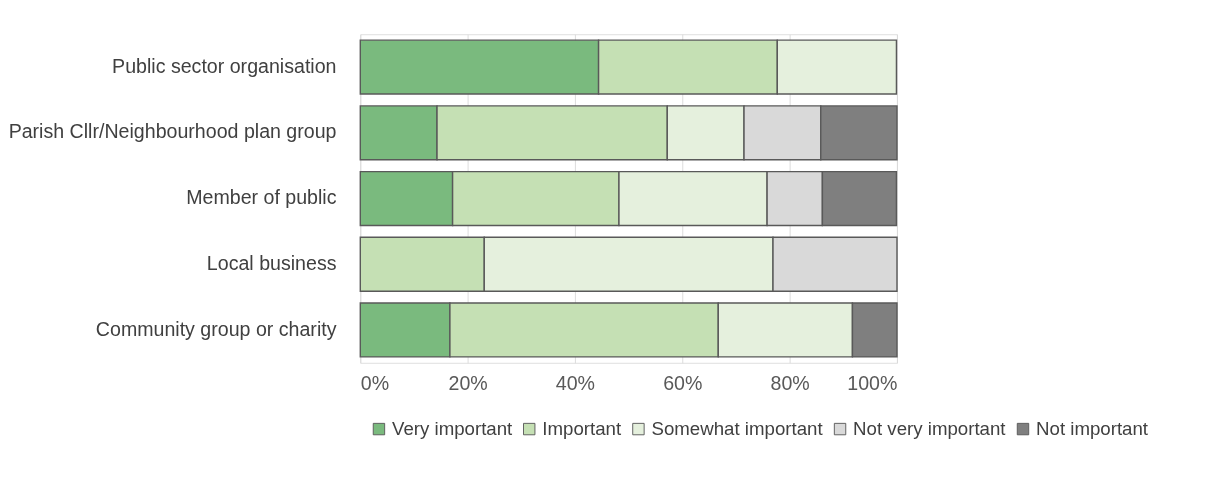 This screenshot has width=1205, height=488. Describe the element at coordinates (453, 428) in the screenshot. I see `legend-label: Very important` at that location.